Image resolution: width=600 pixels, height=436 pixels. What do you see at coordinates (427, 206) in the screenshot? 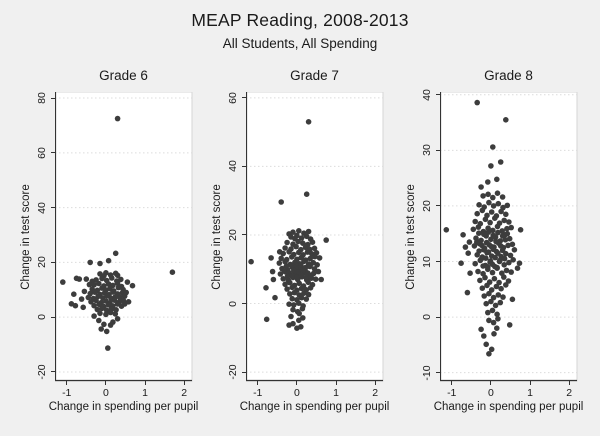
I see `y-tick-label: 20` at bounding box center [427, 206].